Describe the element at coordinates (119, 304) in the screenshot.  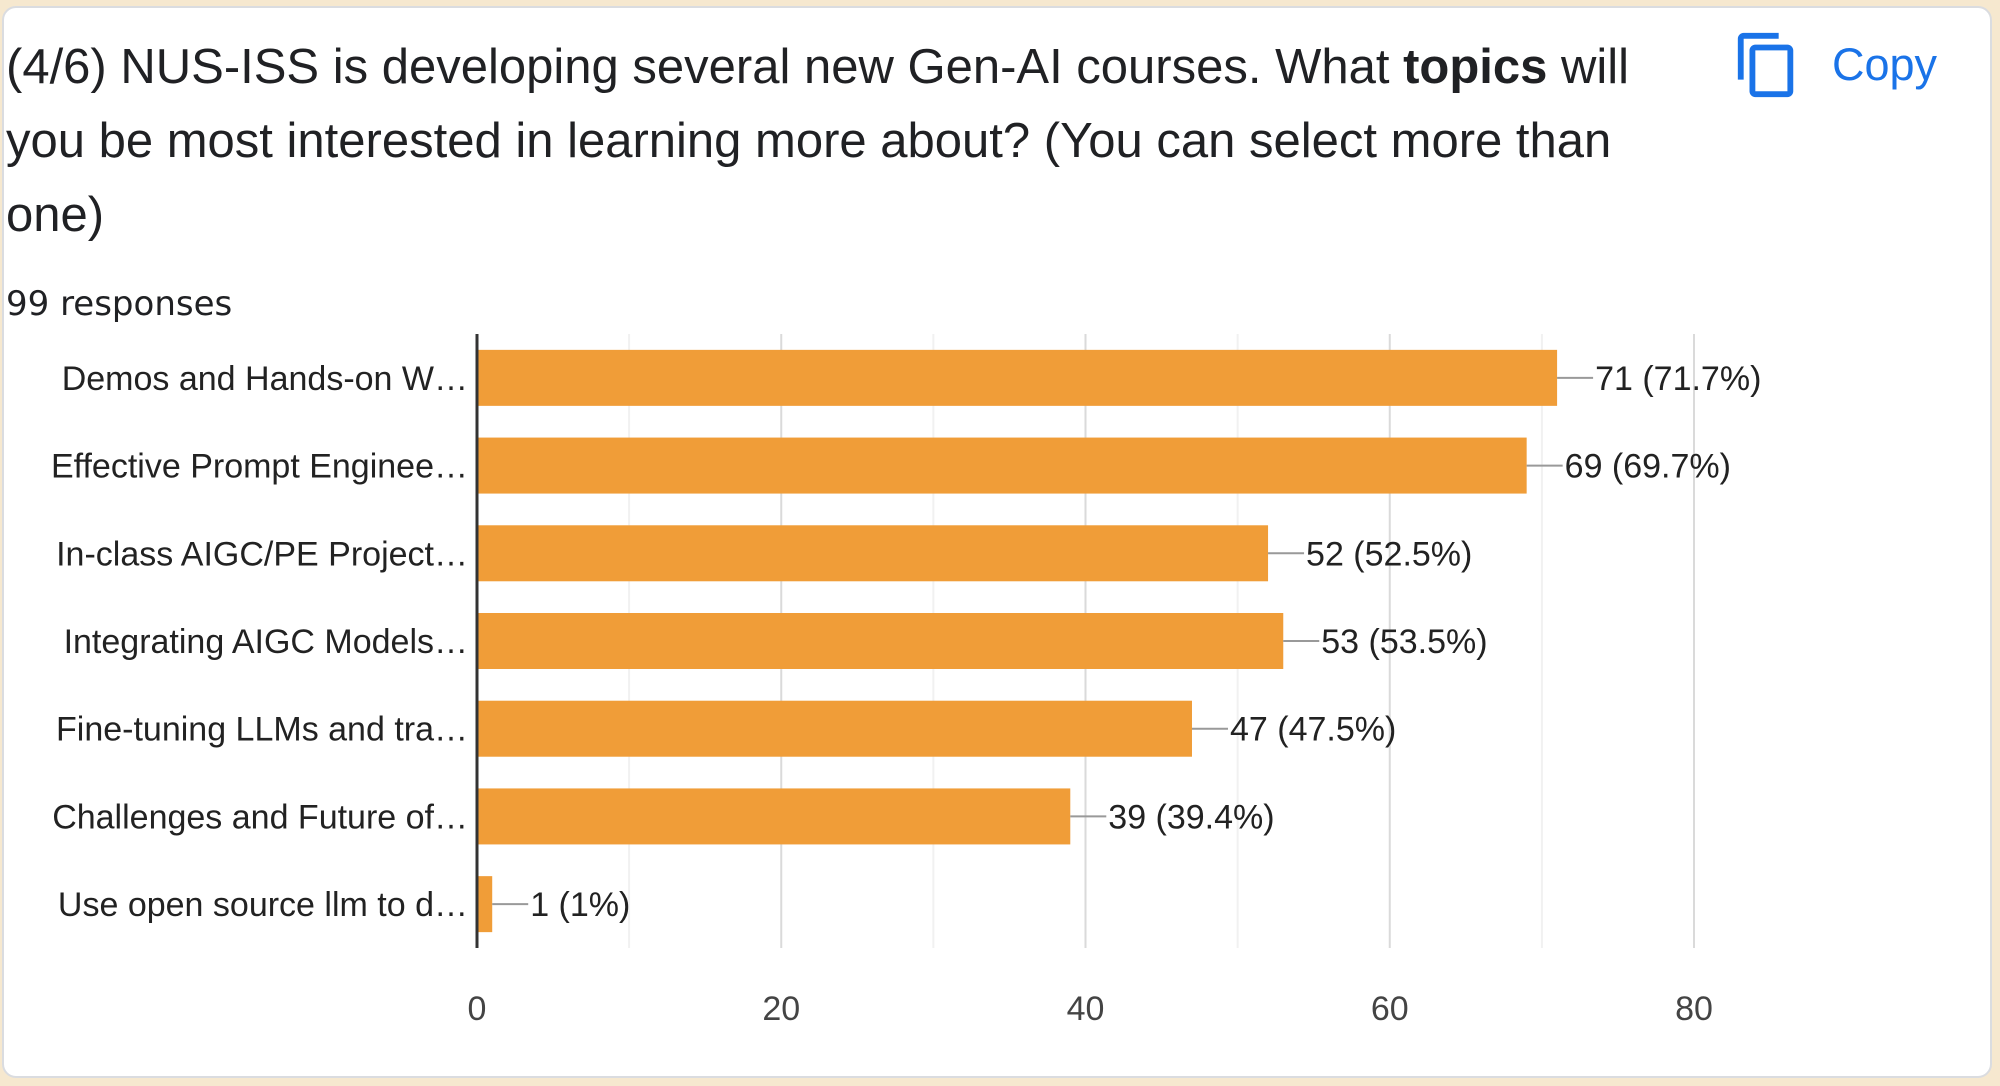
I see `responses-count: 99 responses` at that location.